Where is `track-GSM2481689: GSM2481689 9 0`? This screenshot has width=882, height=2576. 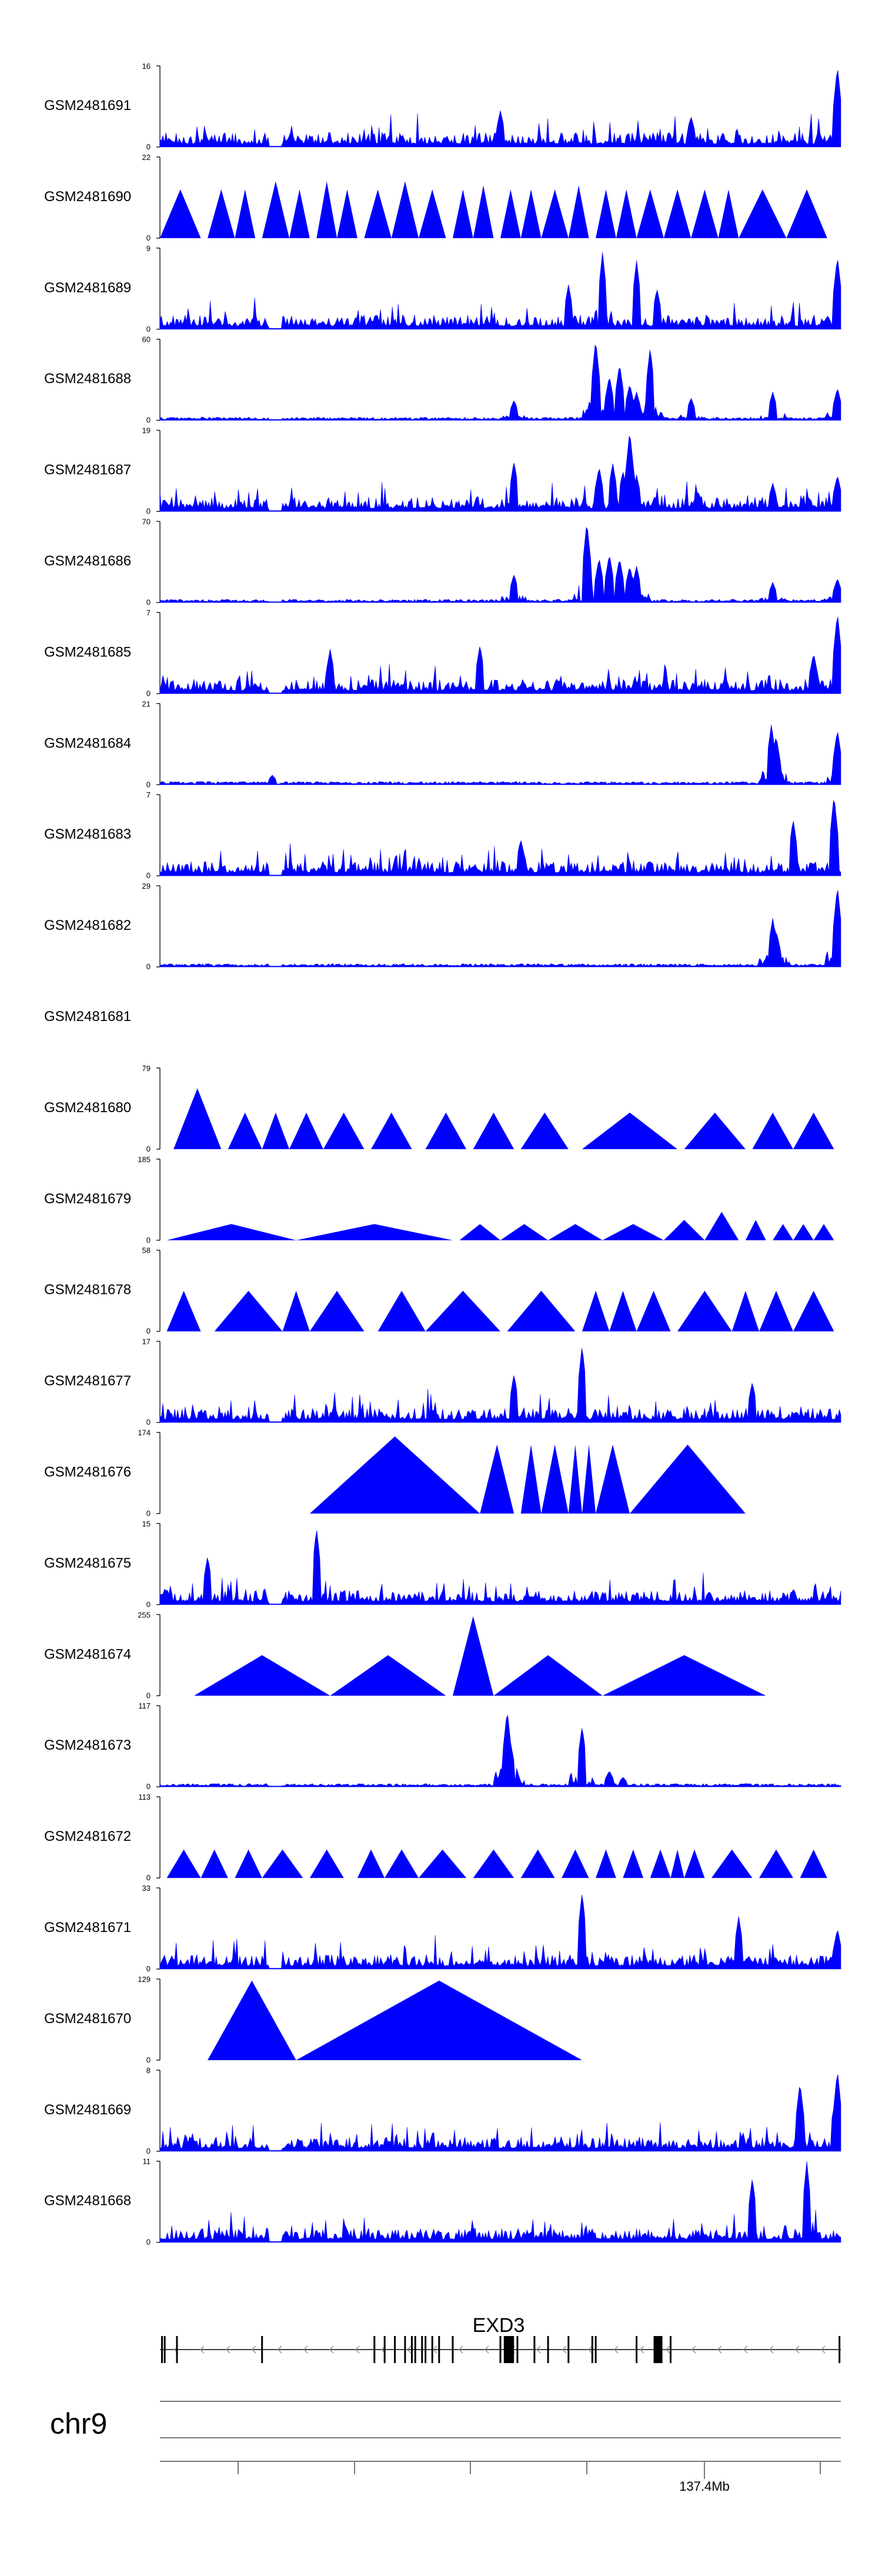
track-GSM2481689: GSM2481689 9 0 is located at coordinates (442, 288).